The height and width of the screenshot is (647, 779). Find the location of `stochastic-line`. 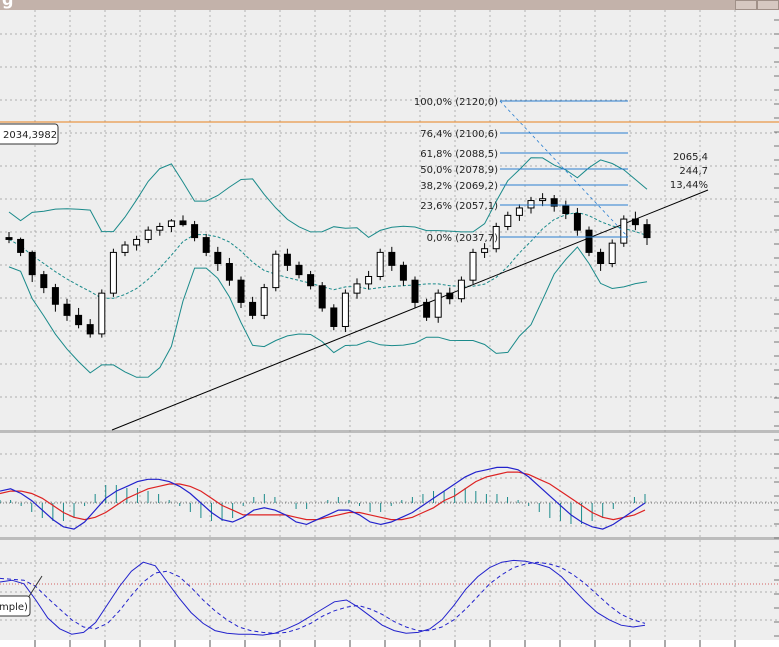

stochastic-line is located at coordinates (323, 597).